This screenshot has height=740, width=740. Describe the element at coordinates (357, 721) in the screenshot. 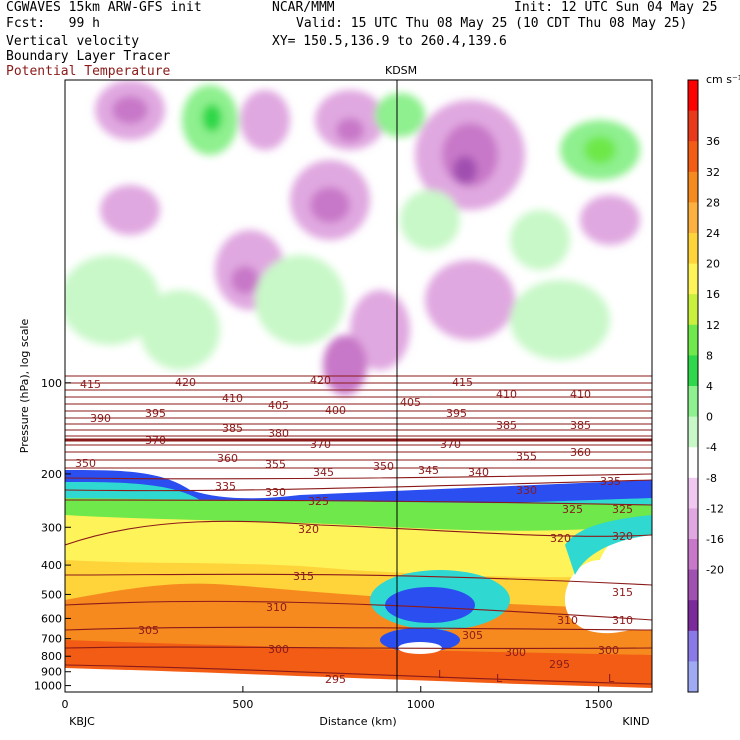

I see `x-axis-title: Distance (km)` at that location.